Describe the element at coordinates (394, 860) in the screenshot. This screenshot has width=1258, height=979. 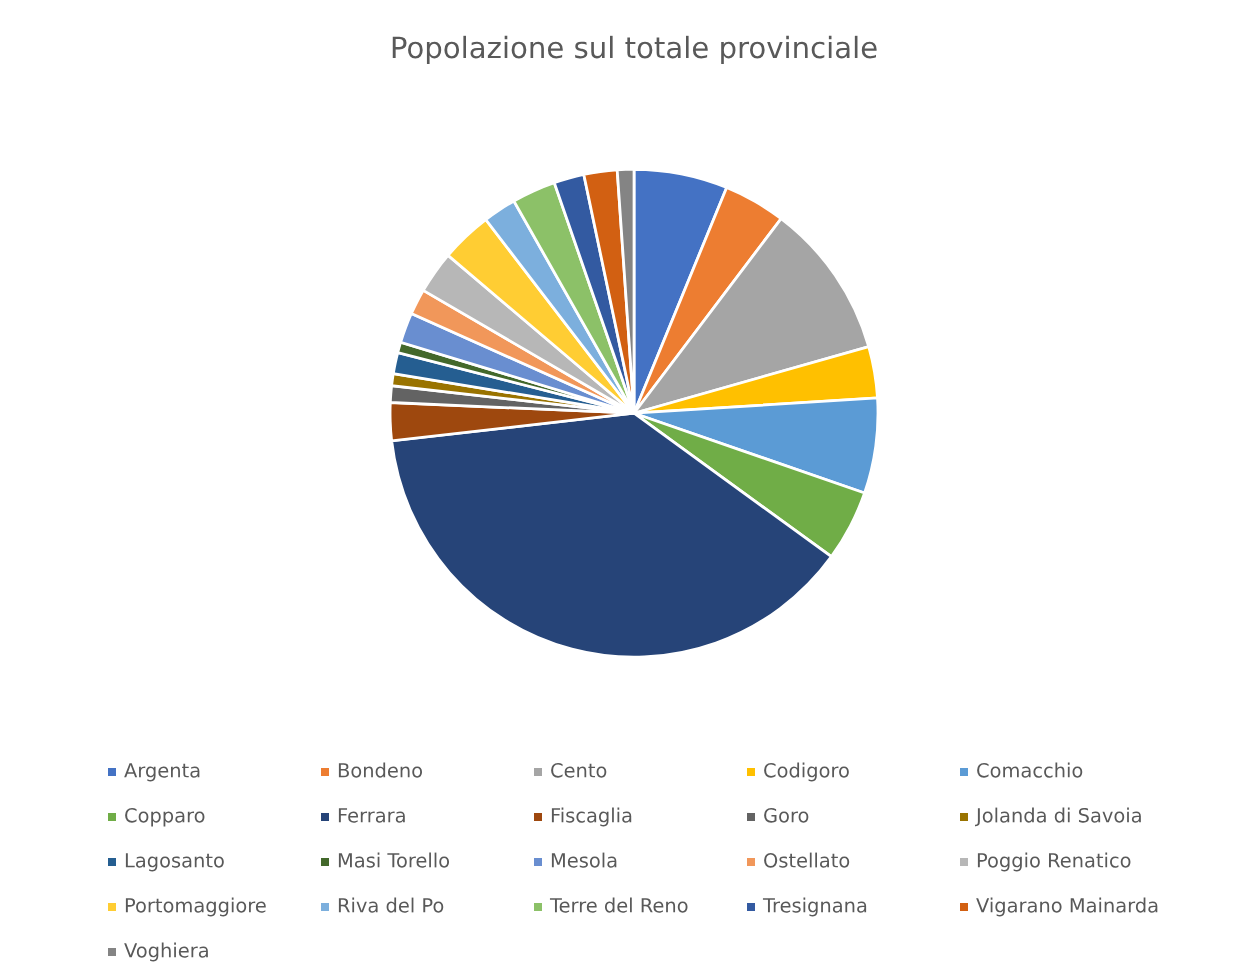
I see `legend-label: Masi Torello` at that location.